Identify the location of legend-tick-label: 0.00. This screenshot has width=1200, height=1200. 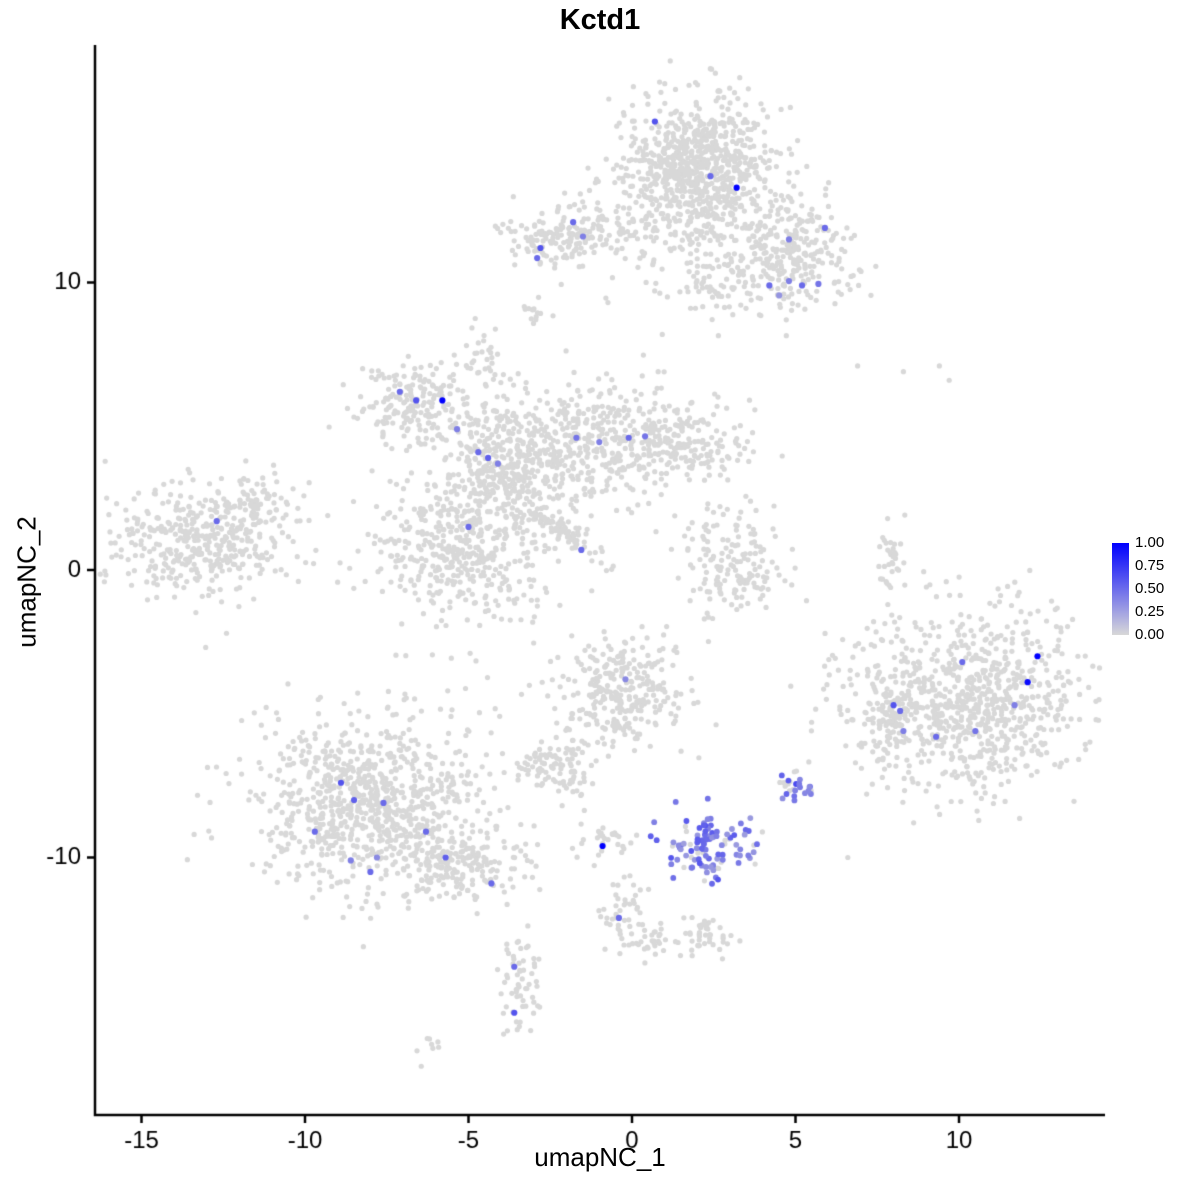
(1150, 634).